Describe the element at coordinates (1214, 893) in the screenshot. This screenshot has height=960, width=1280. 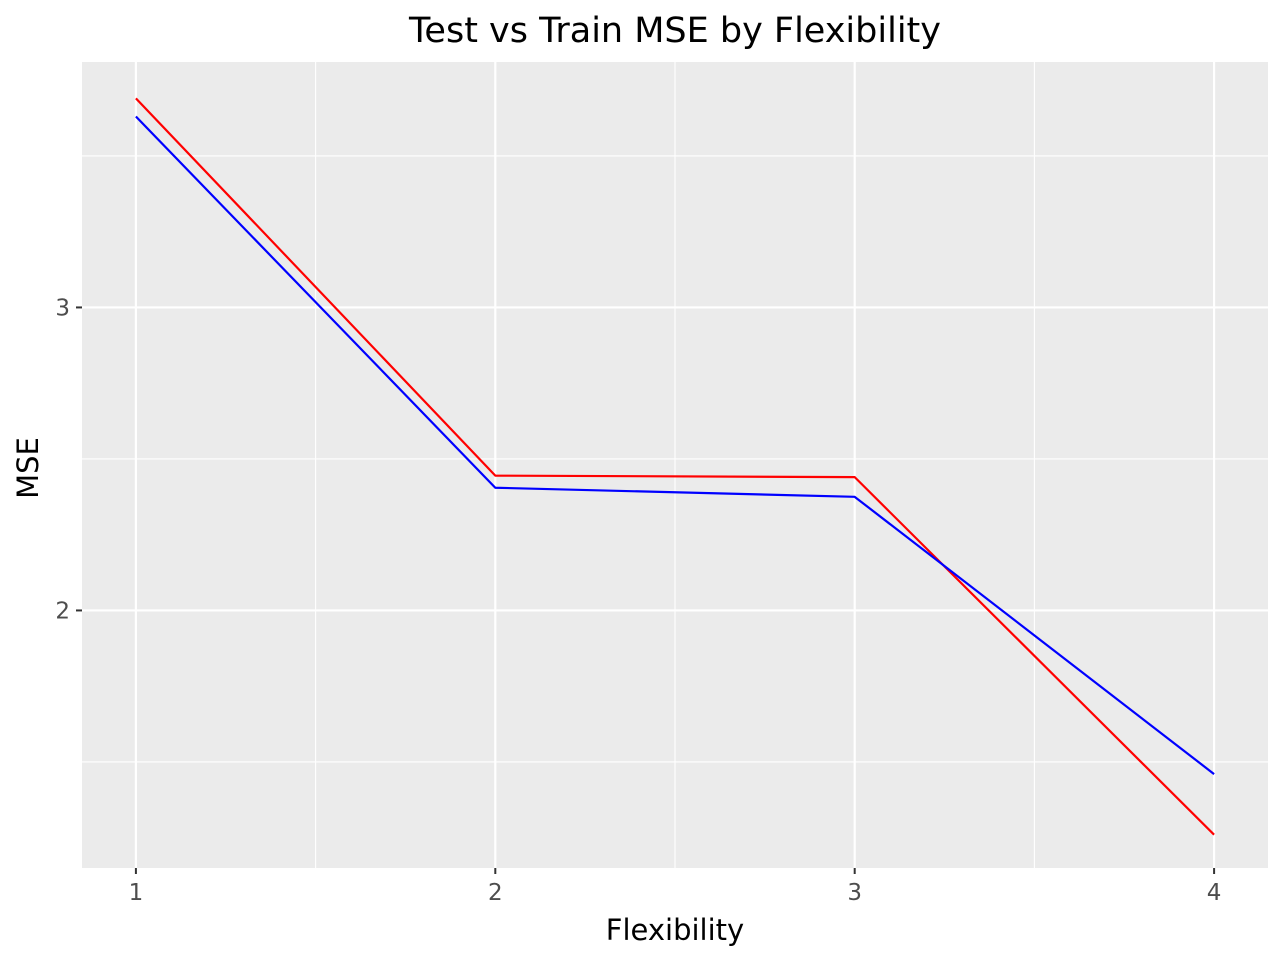
I see `x-tick-label: 4` at that location.